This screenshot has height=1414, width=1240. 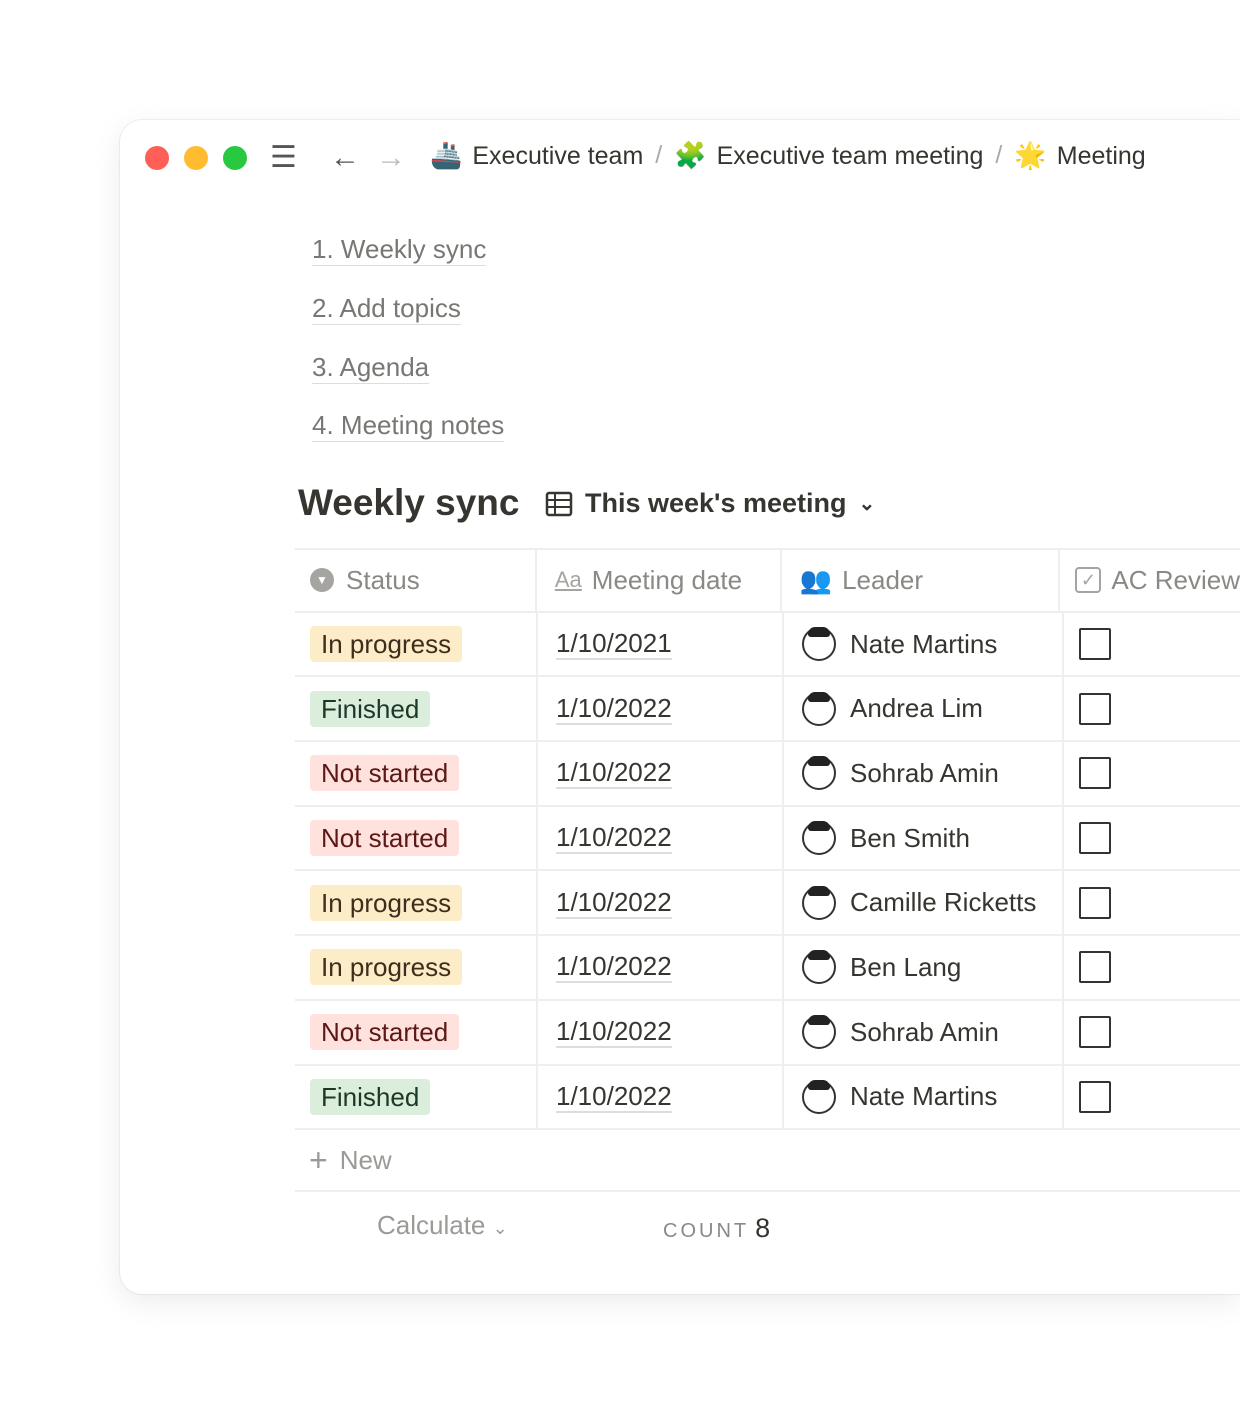 I want to click on page-emoji-icon: 🌟, so click(x=1030, y=155).